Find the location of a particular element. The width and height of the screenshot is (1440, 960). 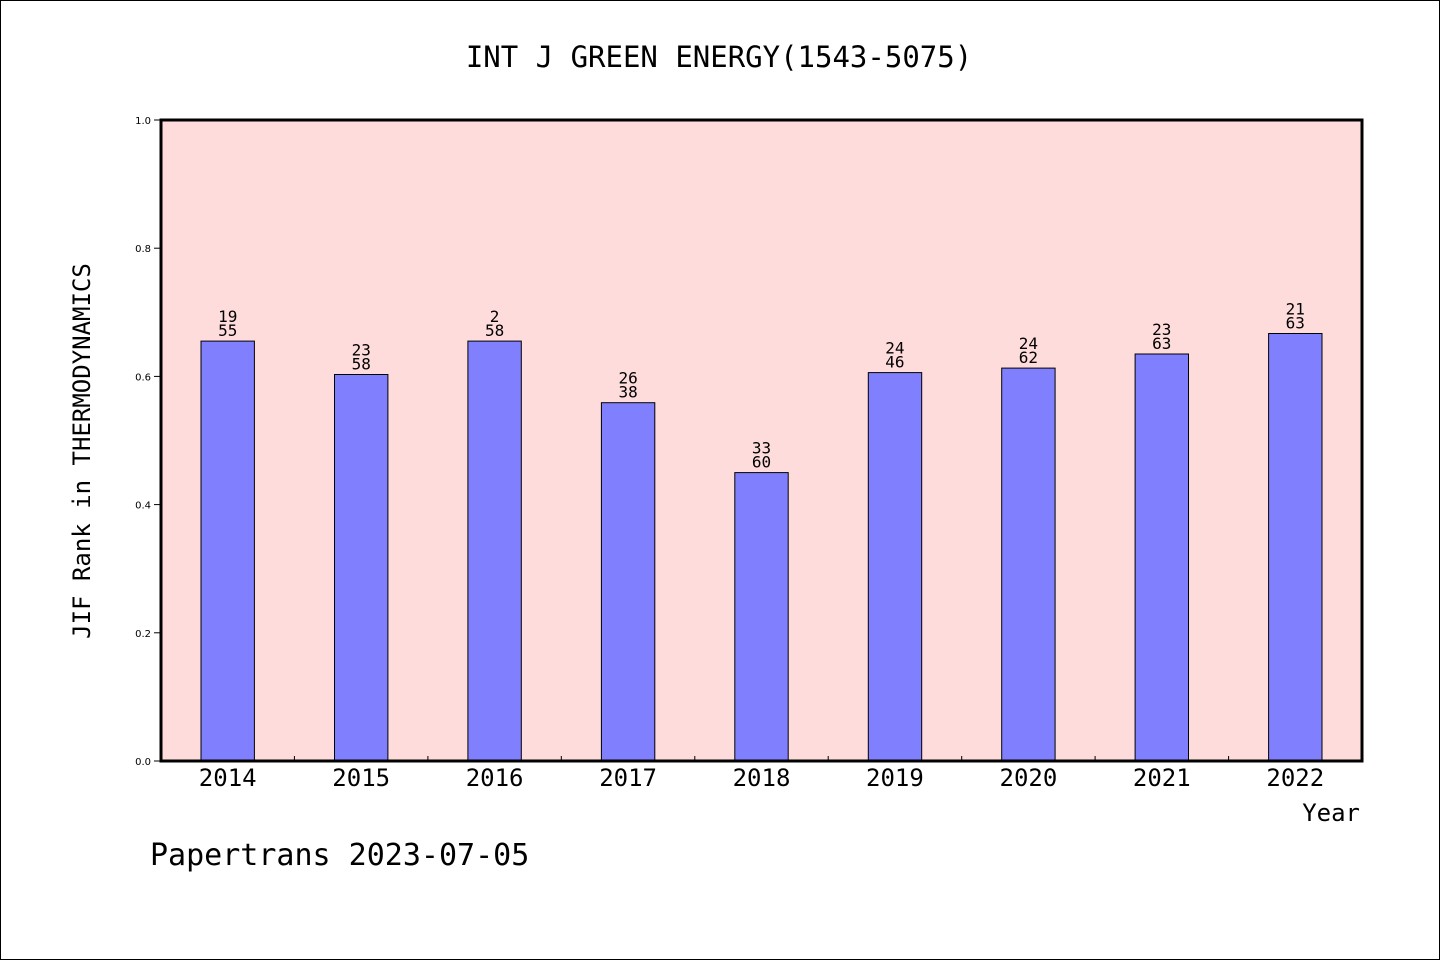

bar-rank-label-2015: 23 is located at coordinates (361, 350).